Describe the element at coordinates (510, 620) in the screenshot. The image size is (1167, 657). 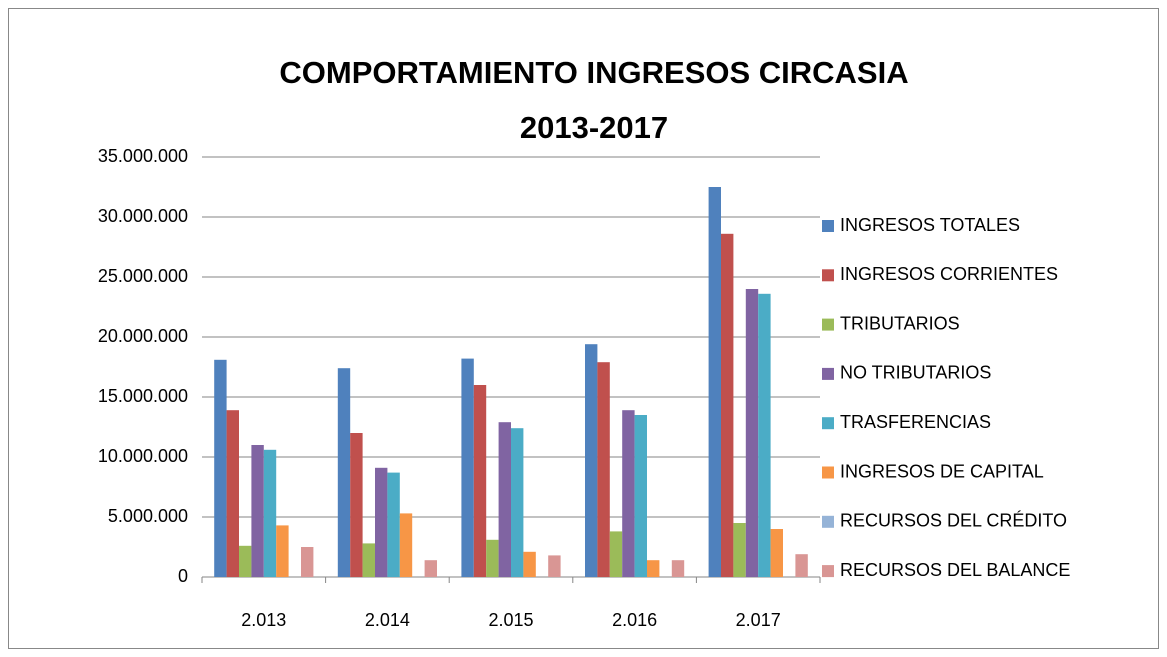
I see `x-tick-label: 2.015` at that location.